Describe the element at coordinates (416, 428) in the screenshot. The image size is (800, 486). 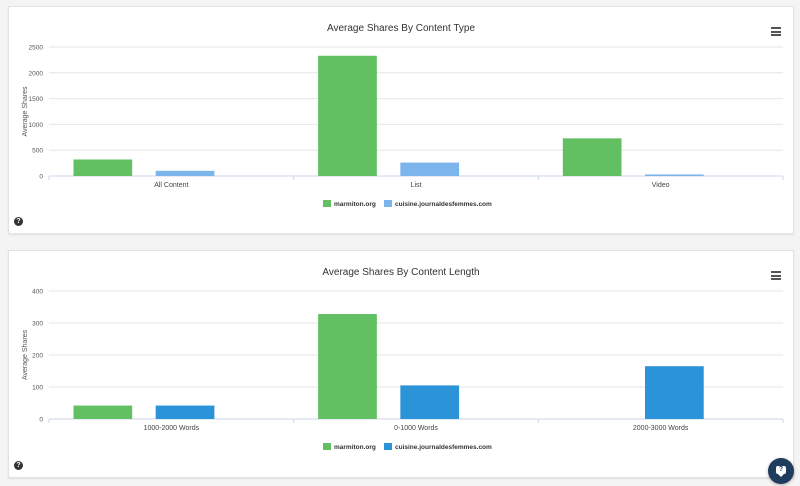
I see `x-tick-label: 0-1000 Words` at that location.